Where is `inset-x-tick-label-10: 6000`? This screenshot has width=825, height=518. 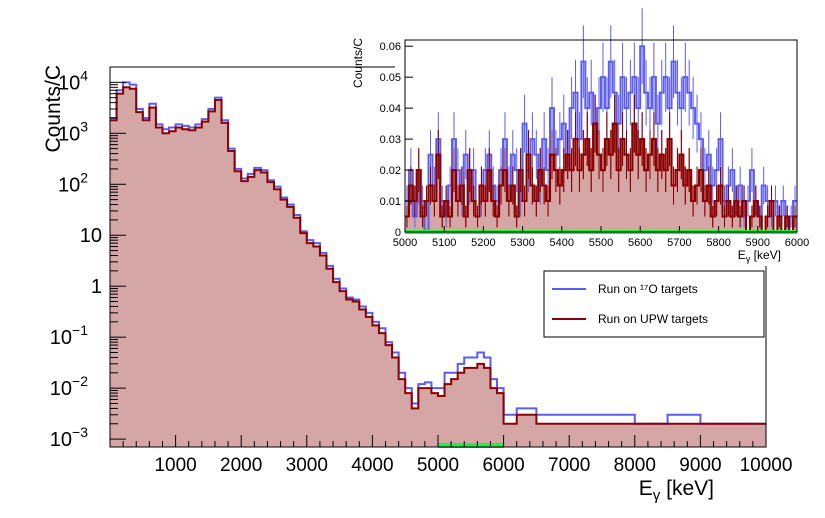
inset-x-tick-label-10: 6000 is located at coordinates (797, 243).